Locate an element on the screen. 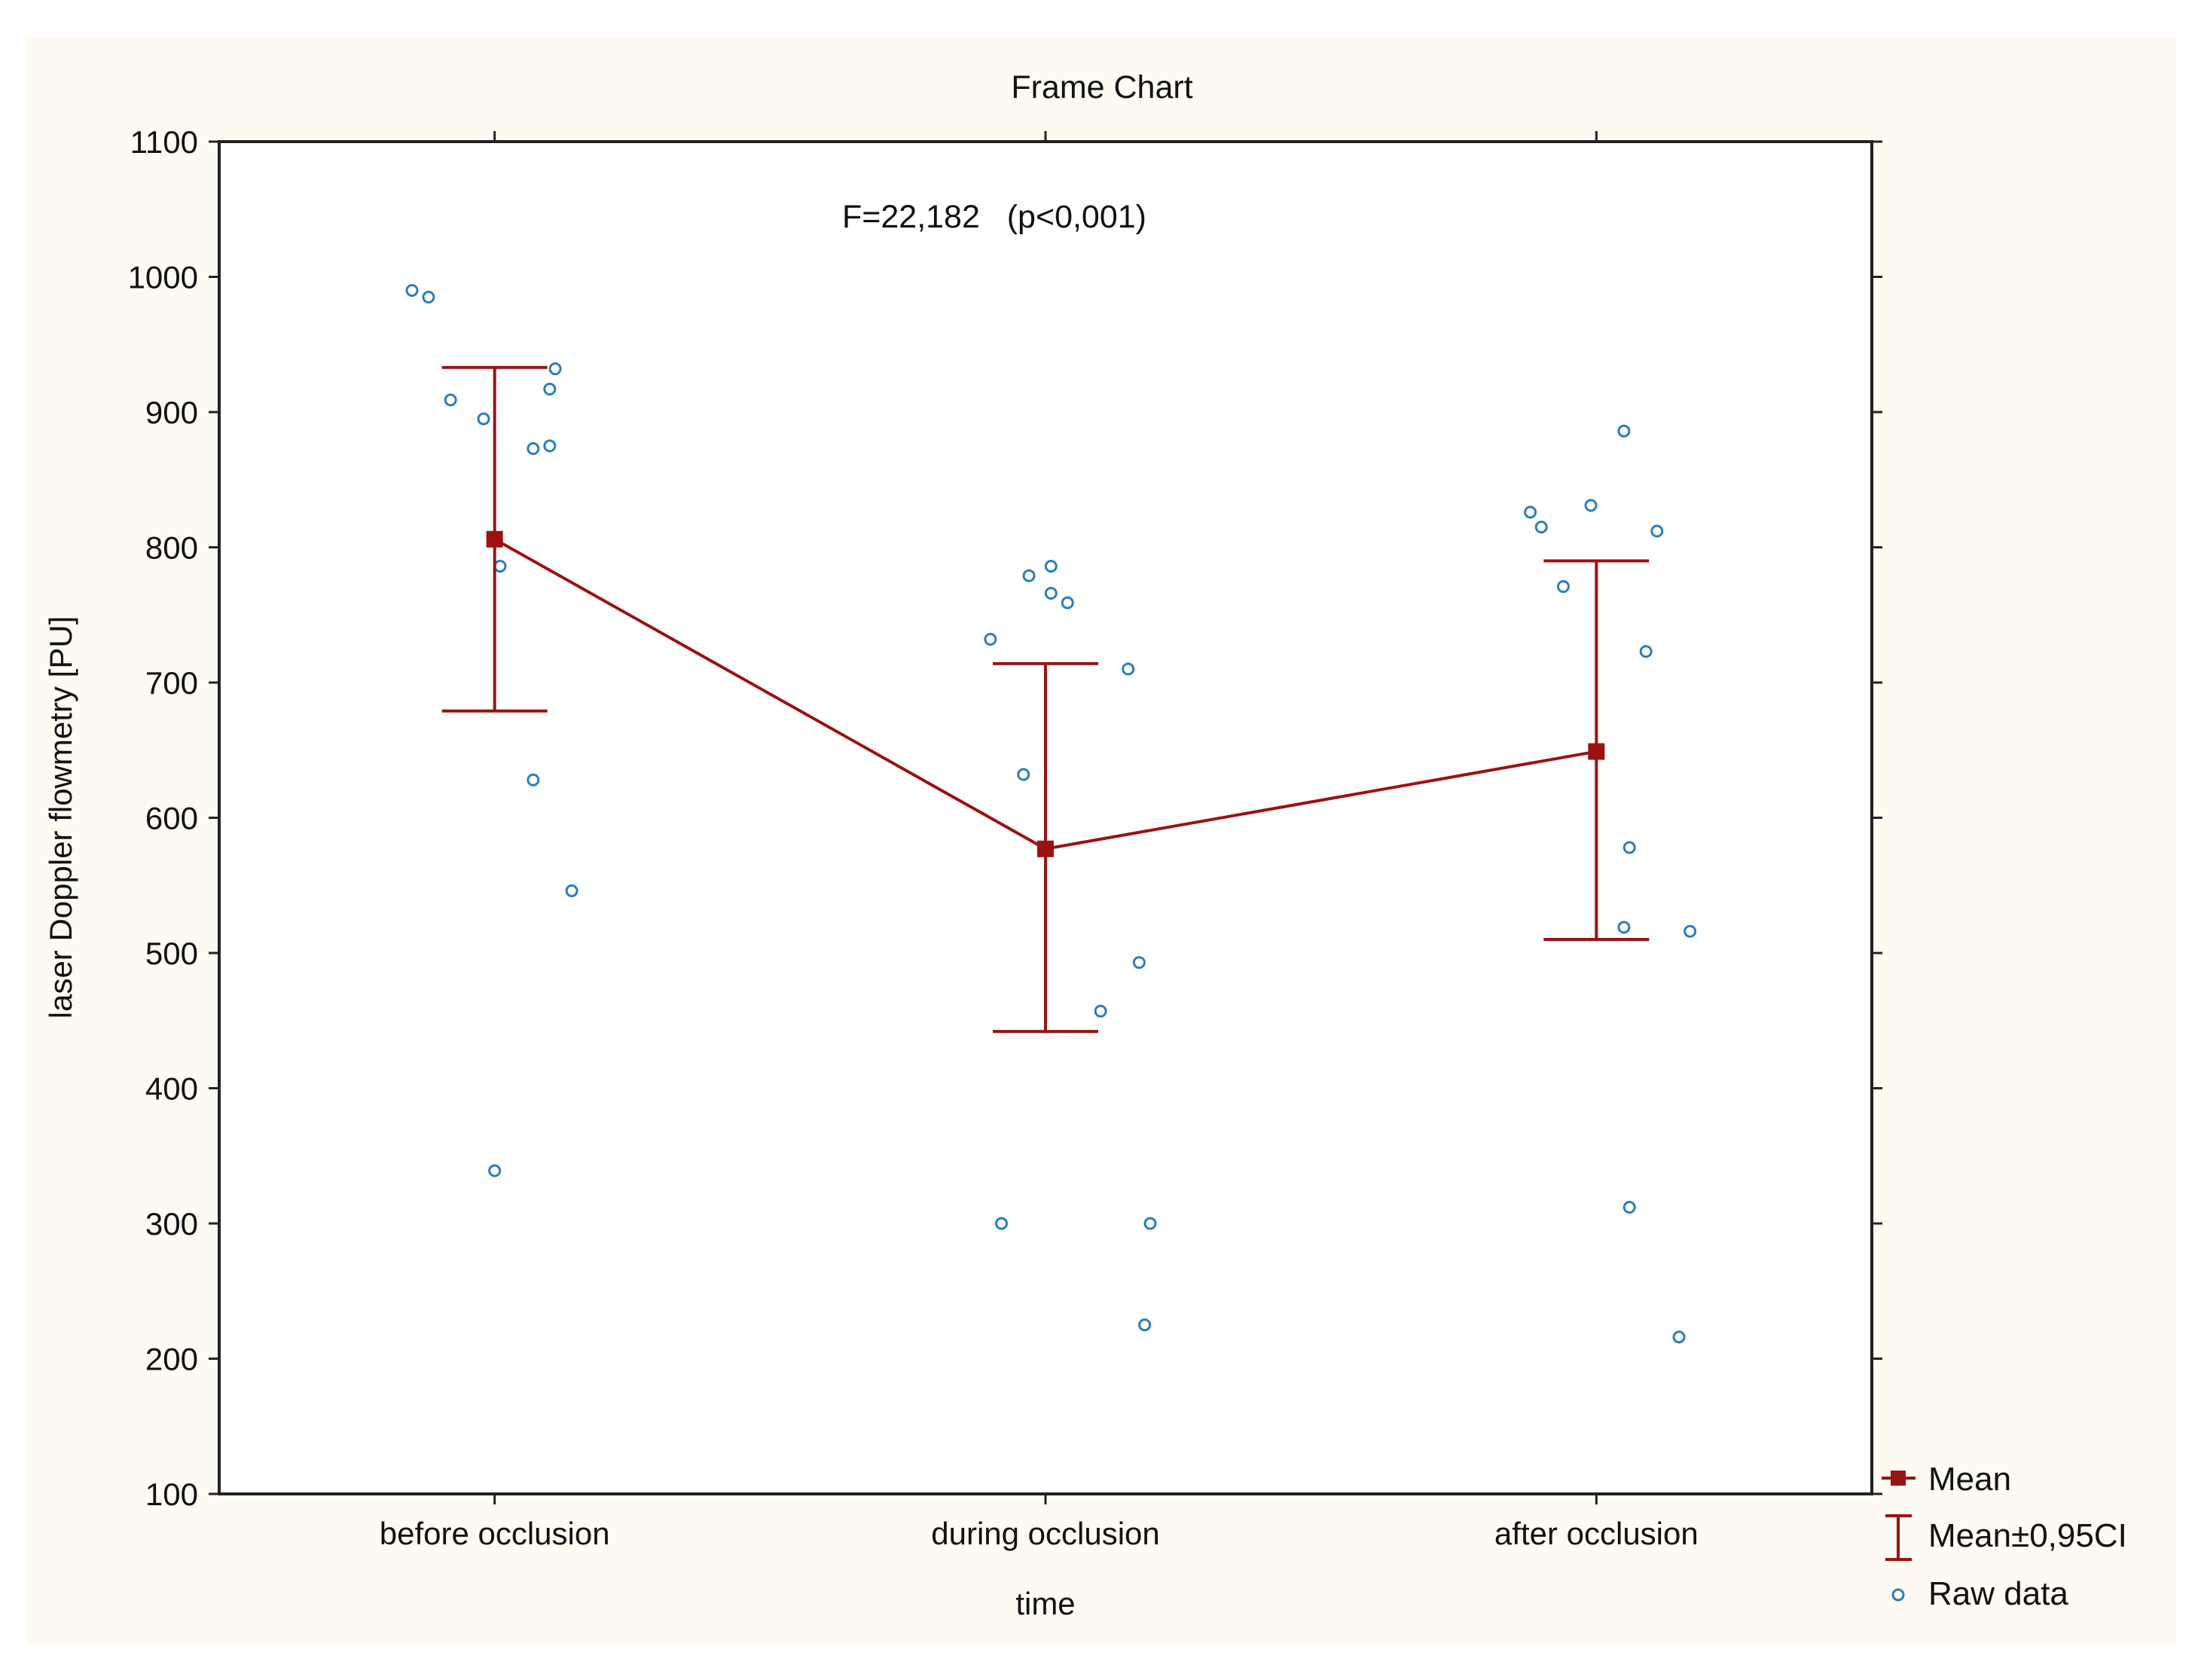  x-tick-label-2: after occlusion is located at coordinates (1597, 1533).